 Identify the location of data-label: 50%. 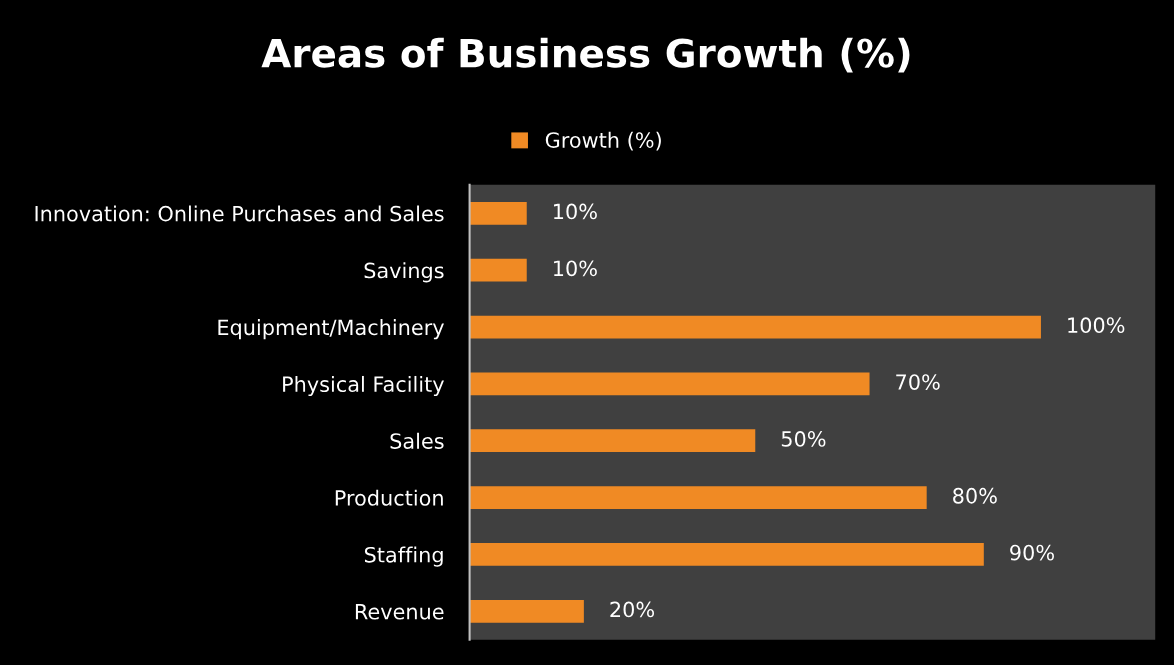
(803, 439).